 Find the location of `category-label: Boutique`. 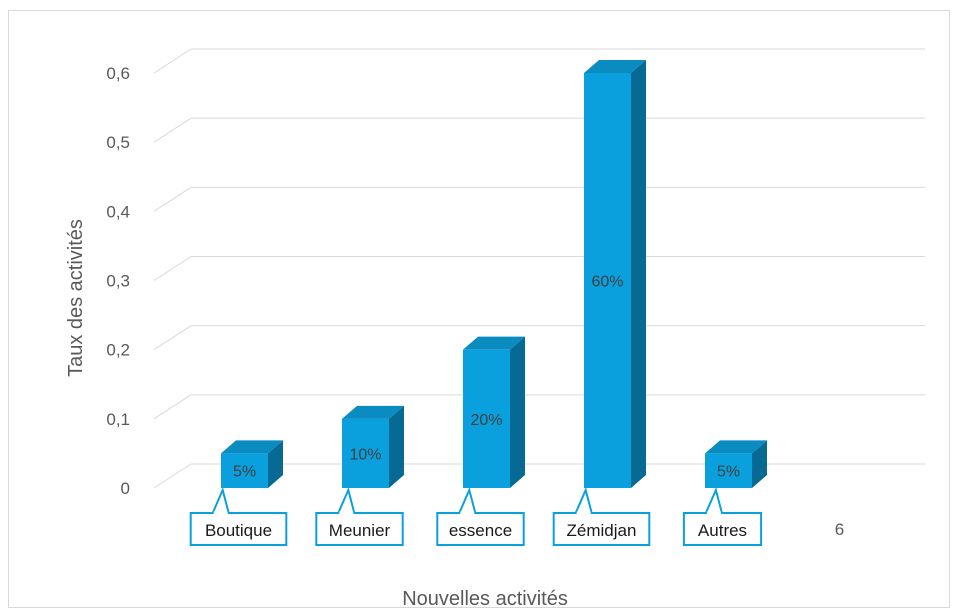

category-label: Boutique is located at coordinates (238, 530).